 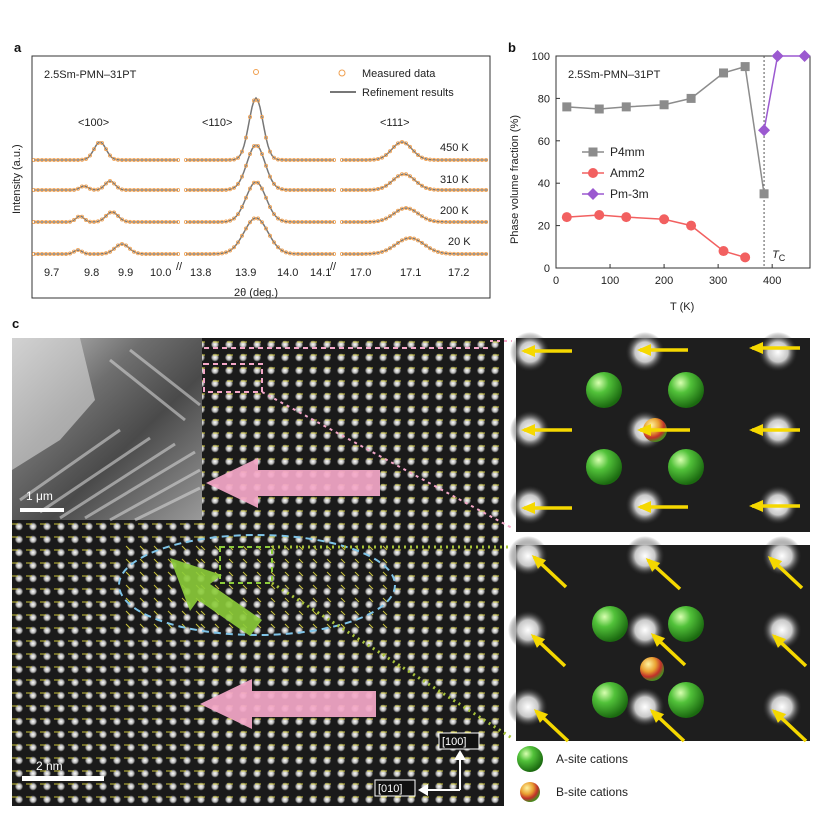 What do you see at coordinates (458, 273) in the screenshot?
I see `xtick-17-2: 17.2` at bounding box center [458, 273].